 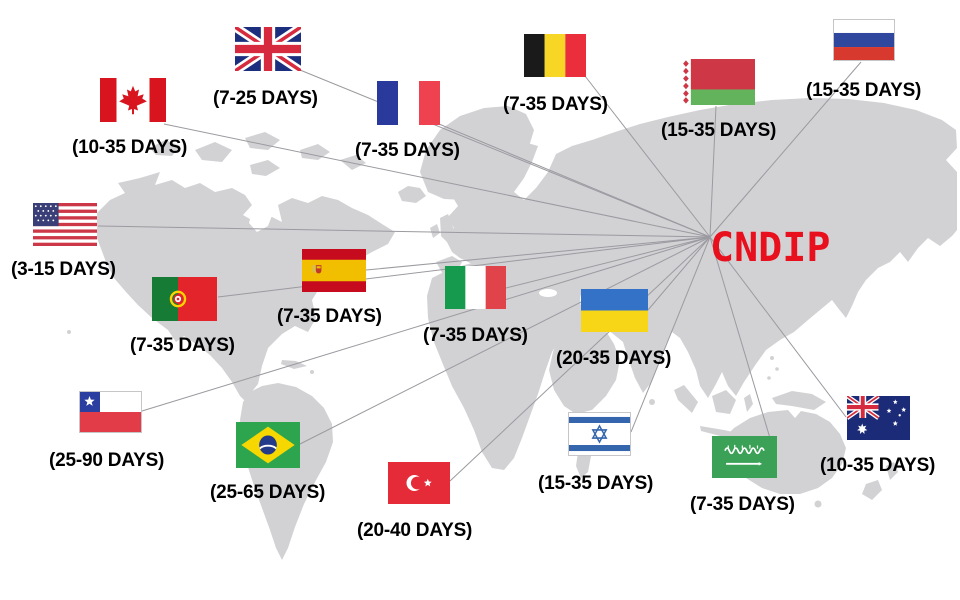 I want to click on italy-shipping-days-label: (7-35 DAYS), so click(x=475, y=335).